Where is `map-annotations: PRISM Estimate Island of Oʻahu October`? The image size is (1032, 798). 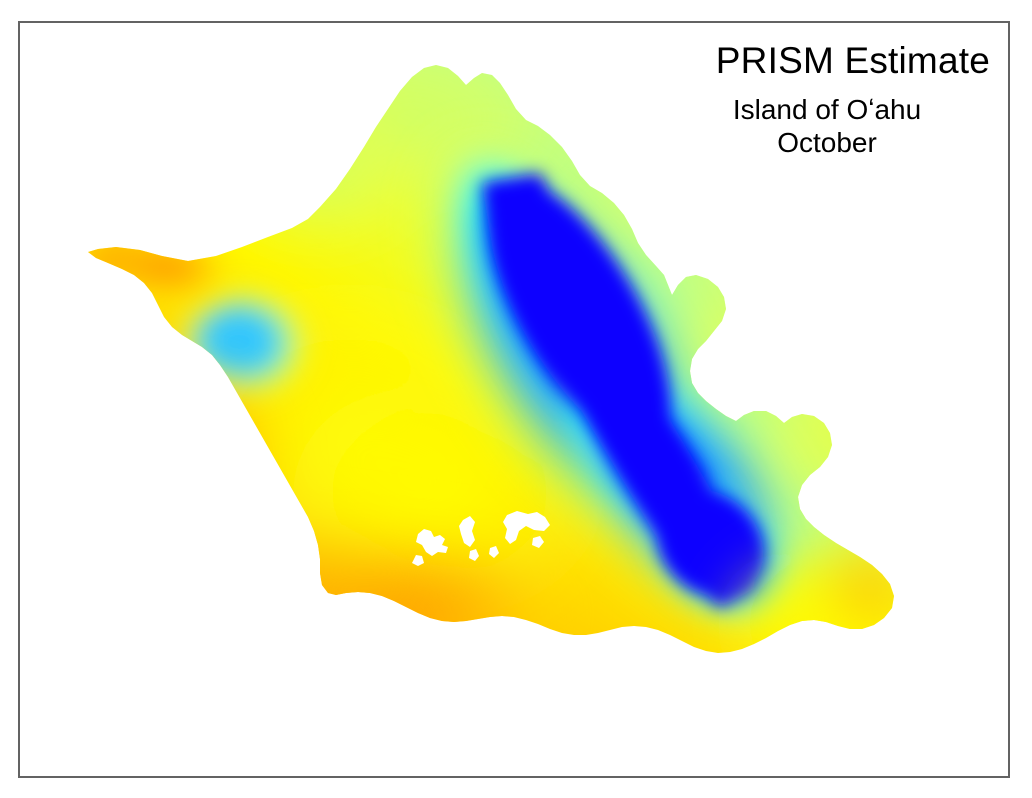 map-annotations: PRISM Estimate Island of Oʻahu October is located at coordinates (829, 99).